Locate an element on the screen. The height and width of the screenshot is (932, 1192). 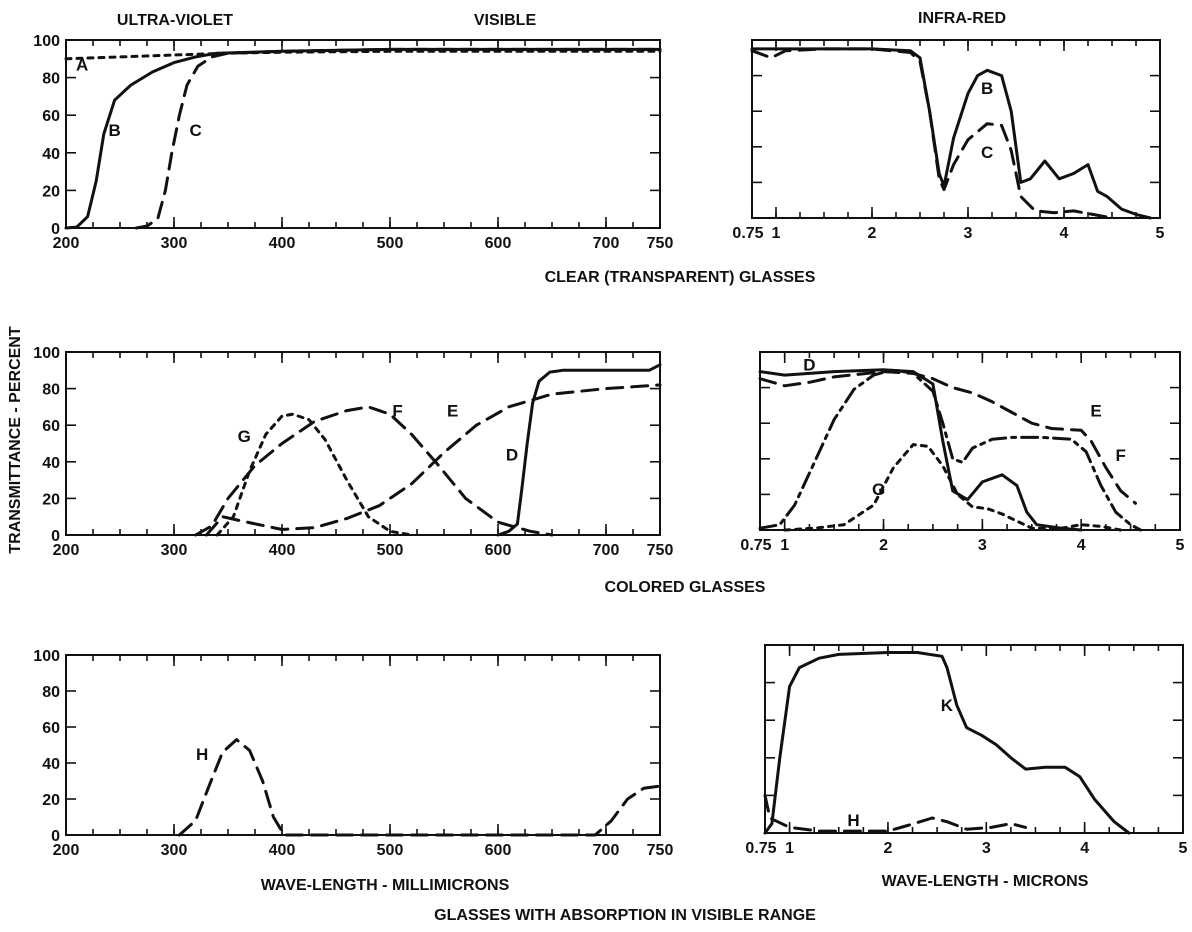
xlabel-microns: WAVE-LENGTH - MICRONS is located at coordinates (985, 881).